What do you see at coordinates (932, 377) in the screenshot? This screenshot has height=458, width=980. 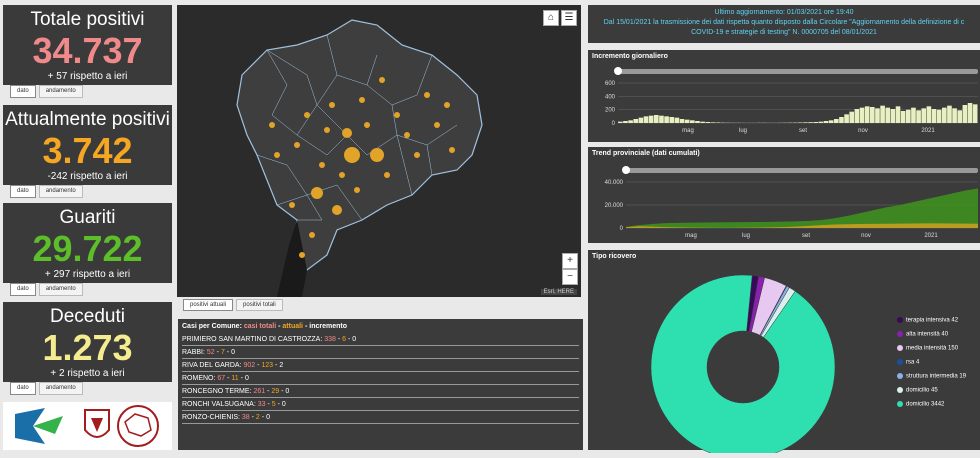 I see `legend-label: struttura intermedia` at bounding box center [932, 377].